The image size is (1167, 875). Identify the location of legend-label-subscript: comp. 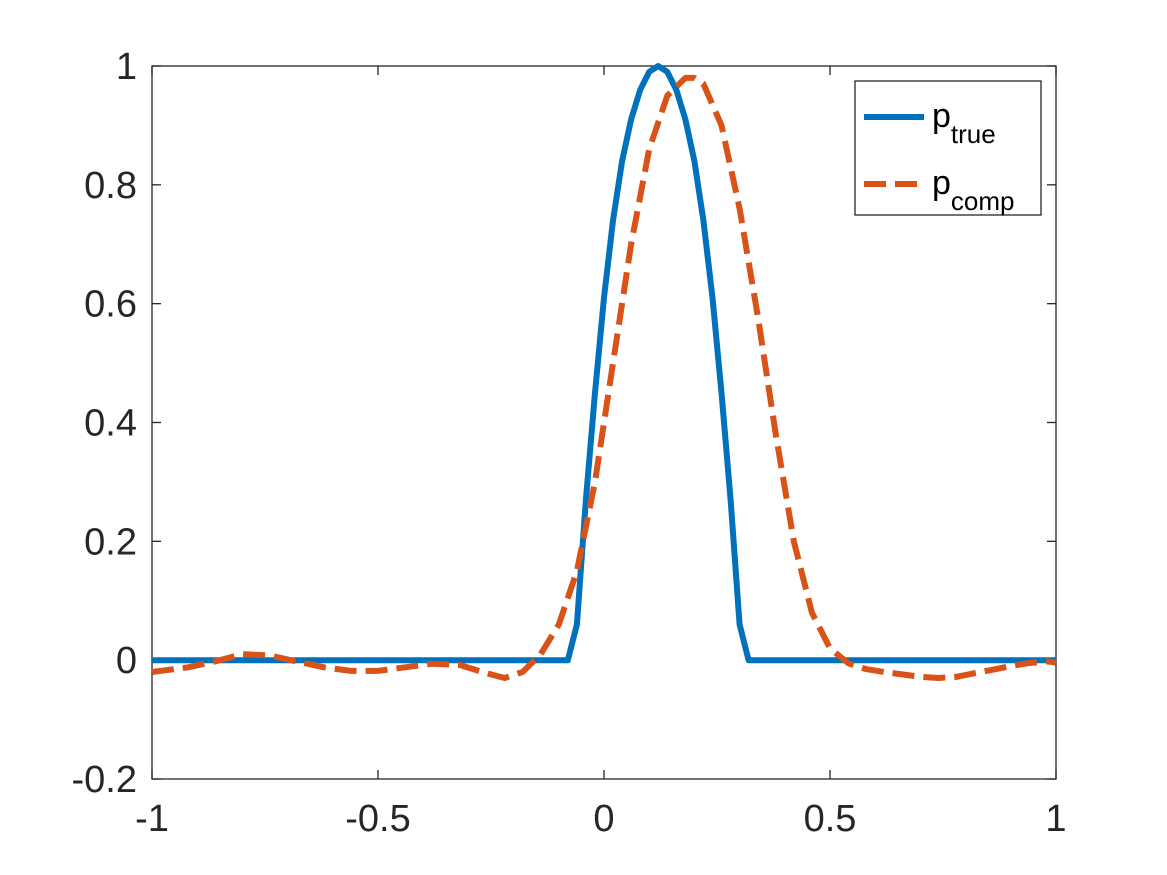
(983, 201).